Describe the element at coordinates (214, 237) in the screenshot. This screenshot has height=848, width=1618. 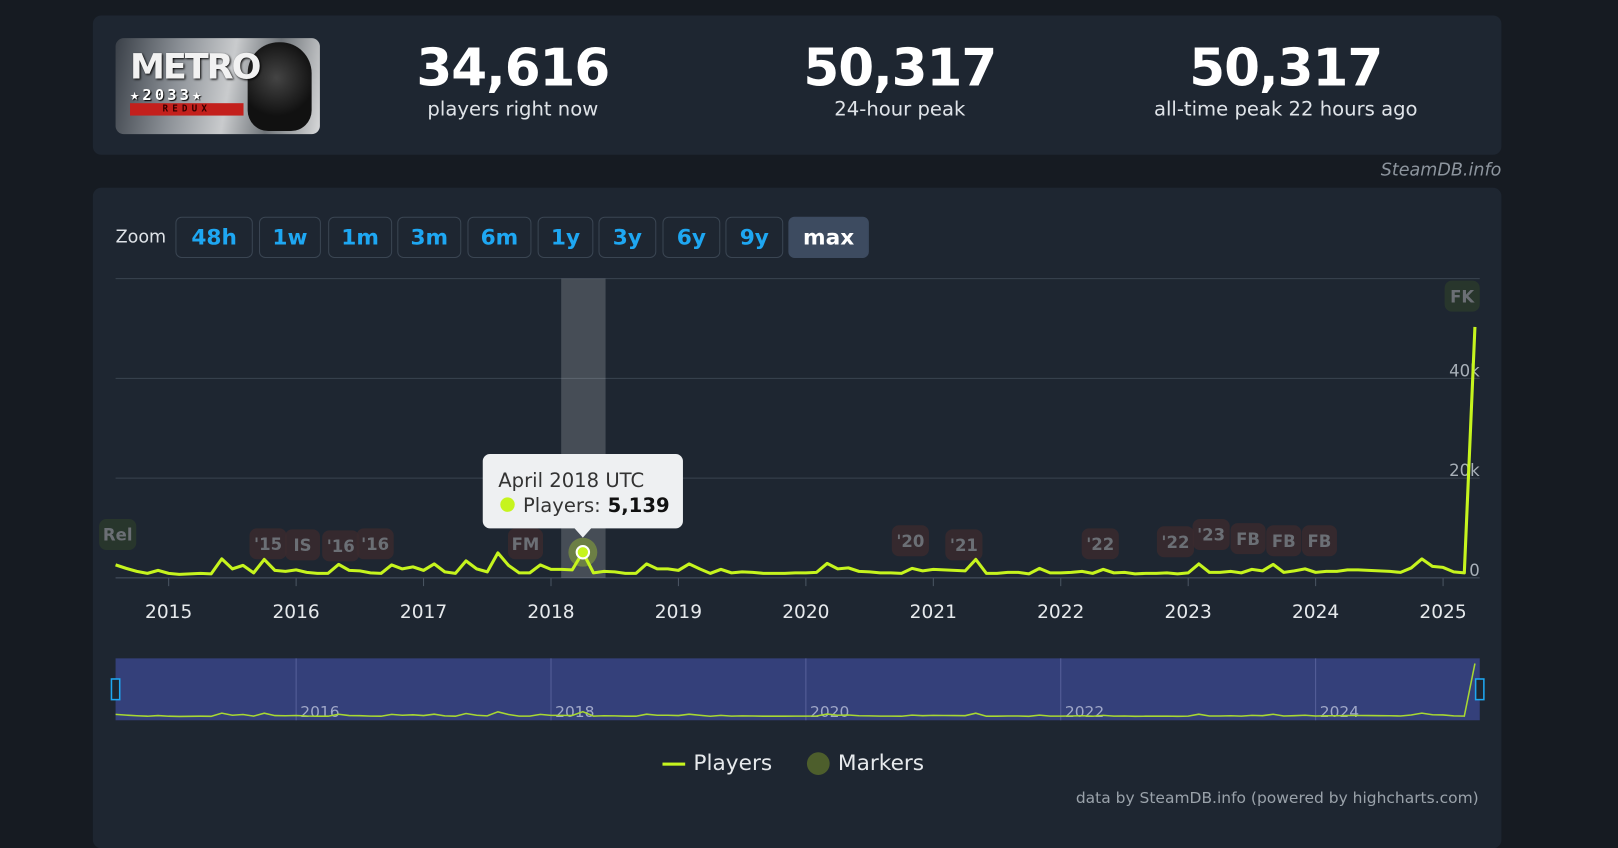
I see `zoom-button-48h: 48h` at that location.